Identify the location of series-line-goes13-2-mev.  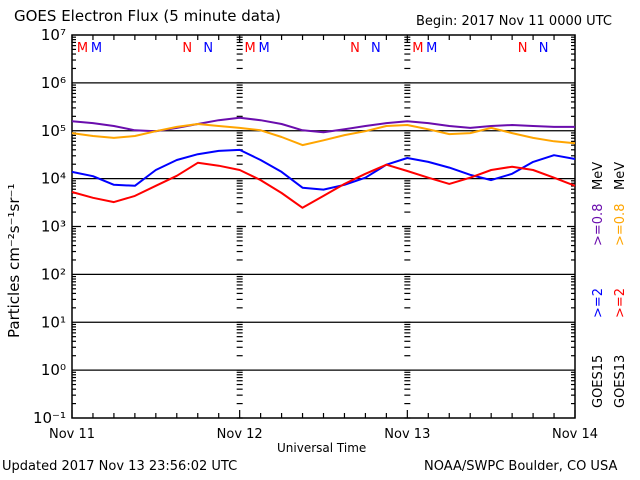
(323, 185).